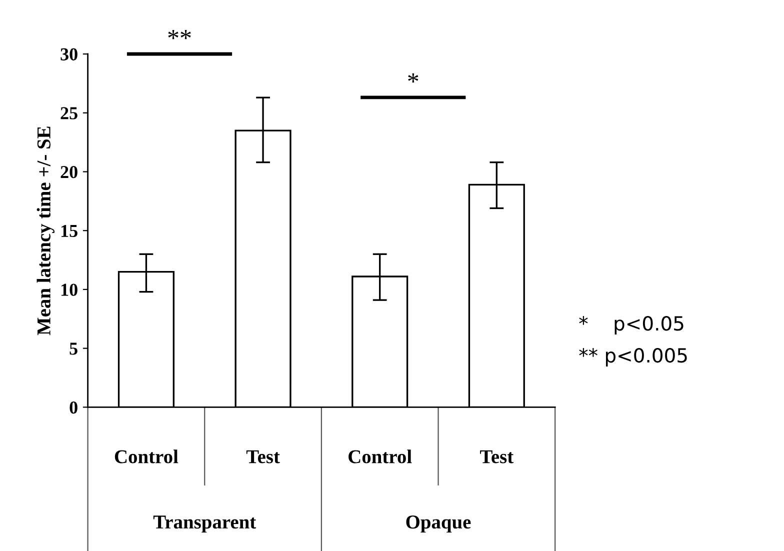  Describe the element at coordinates (74, 407) in the screenshot. I see `y-tick-label: 0` at that location.